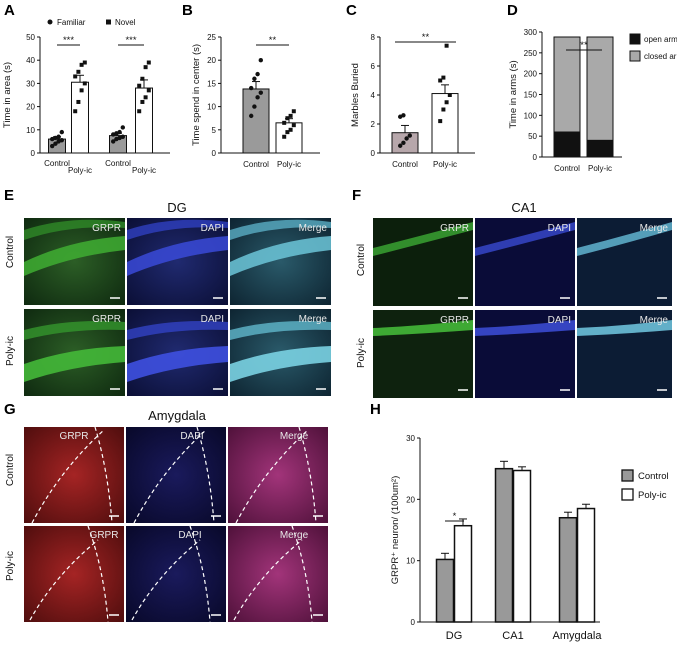 The image size is (677, 661). What do you see at coordinates (361, 260) in the screenshot?
I see `panel-f-row-control: Control` at bounding box center [361, 260].